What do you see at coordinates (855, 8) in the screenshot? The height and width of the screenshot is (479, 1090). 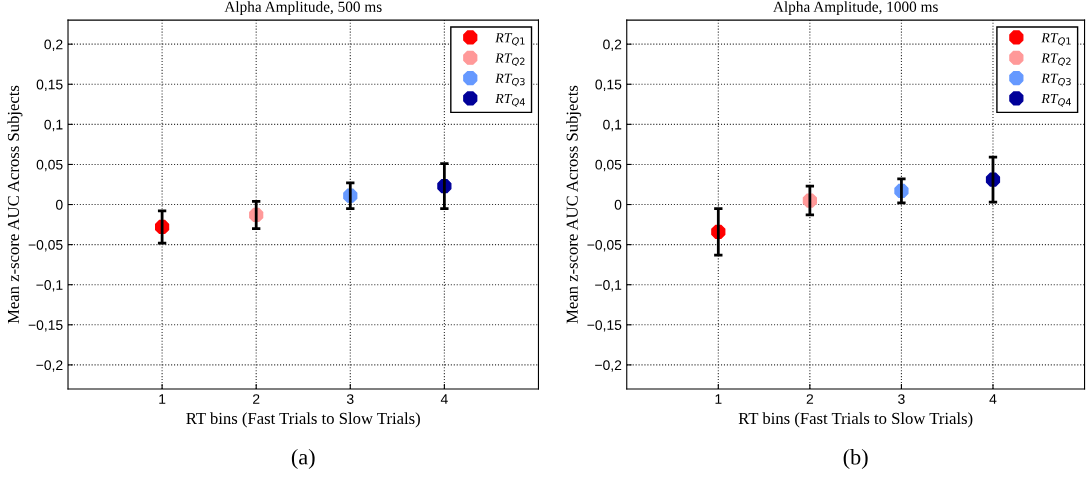 I see `chart-title: Alpha Amplitude, 1000 ms` at bounding box center [855, 8].